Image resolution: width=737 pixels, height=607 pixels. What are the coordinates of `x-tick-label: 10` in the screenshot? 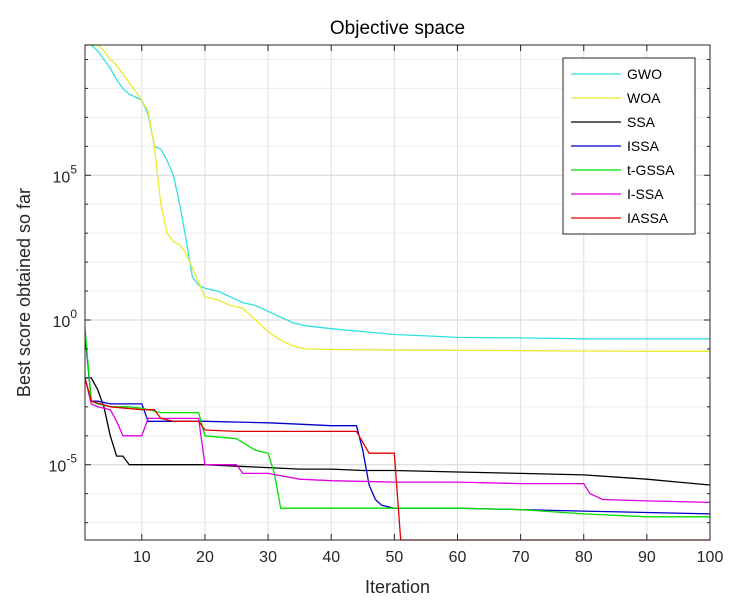 It's located at (142, 557).